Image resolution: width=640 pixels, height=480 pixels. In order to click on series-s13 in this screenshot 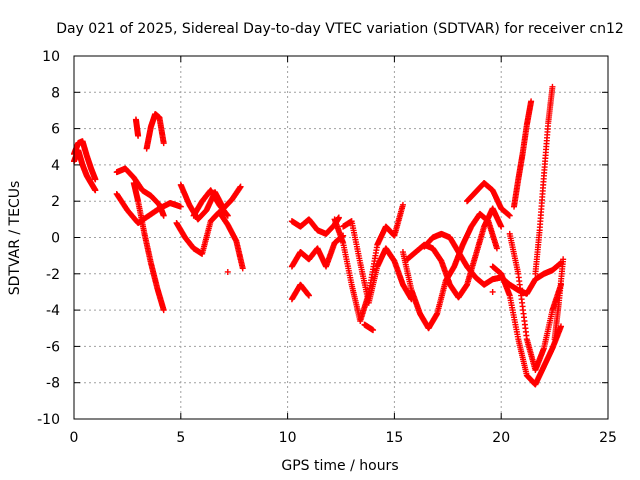, I will do `click(317, 251)`.